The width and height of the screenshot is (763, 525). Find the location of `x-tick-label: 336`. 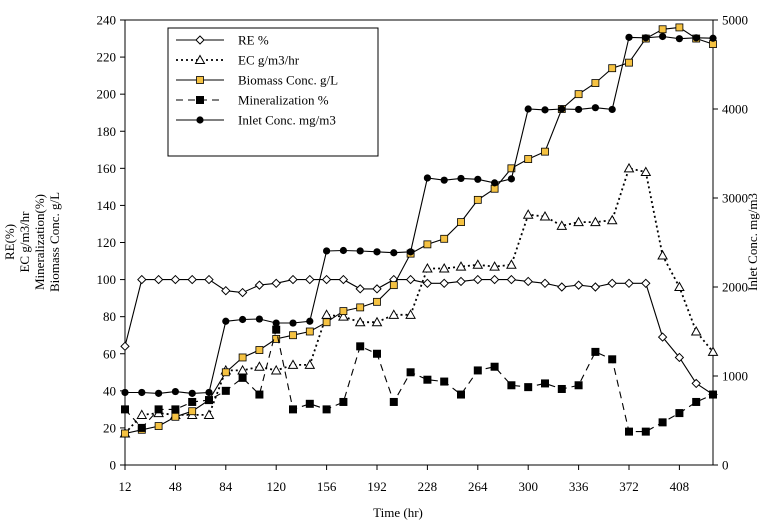

x-tick-label: 336 is located at coordinates (579, 486).